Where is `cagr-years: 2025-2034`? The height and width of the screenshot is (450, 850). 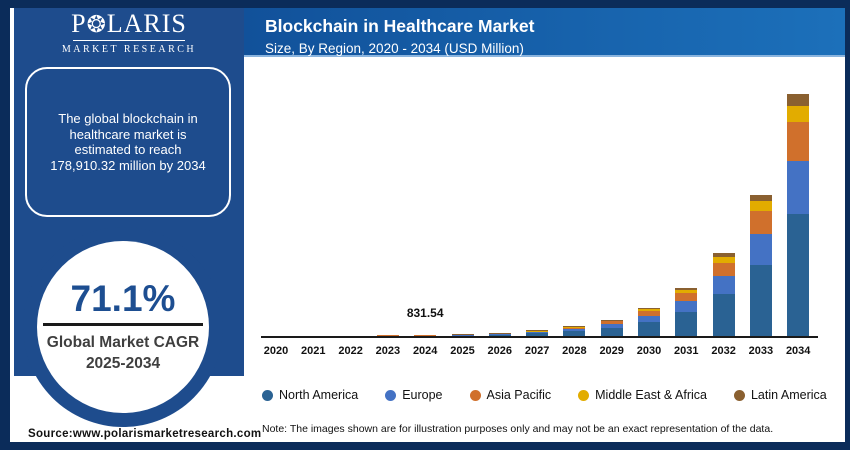
cagr-years: 2025-2034 is located at coordinates (123, 363).